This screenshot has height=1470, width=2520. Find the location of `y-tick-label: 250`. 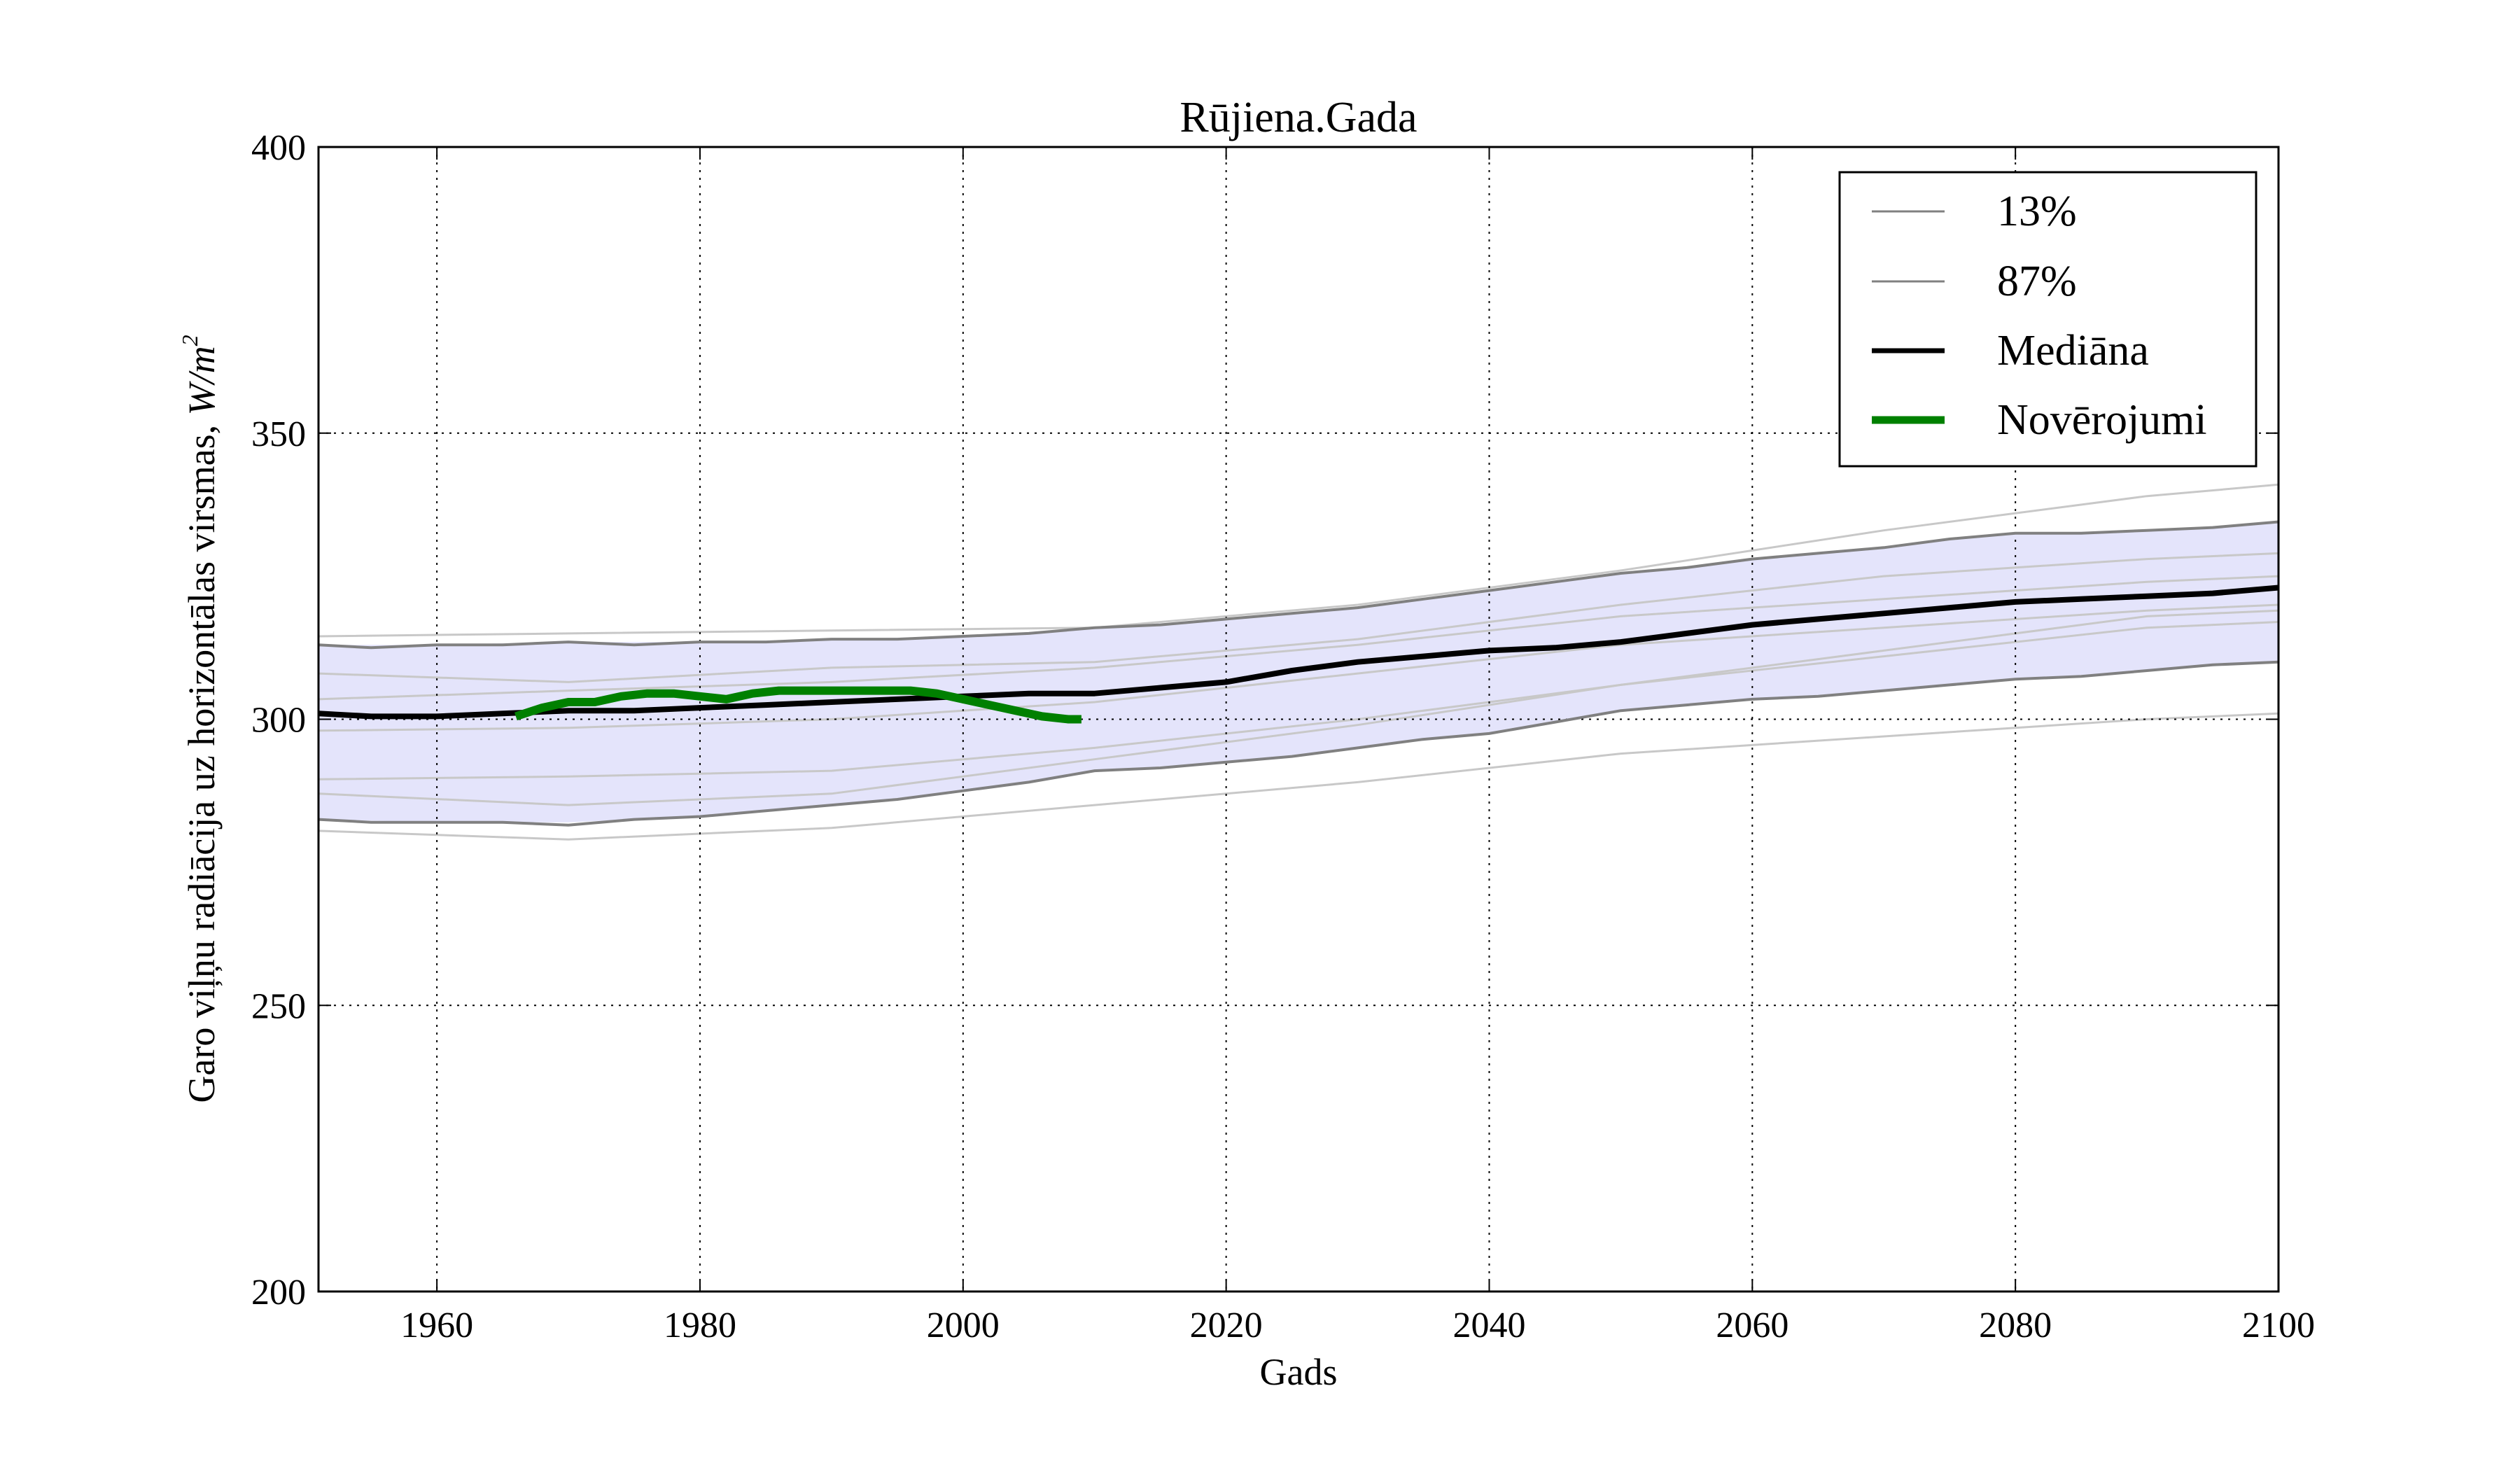

y-tick-label: 250 is located at coordinates (278, 1006).